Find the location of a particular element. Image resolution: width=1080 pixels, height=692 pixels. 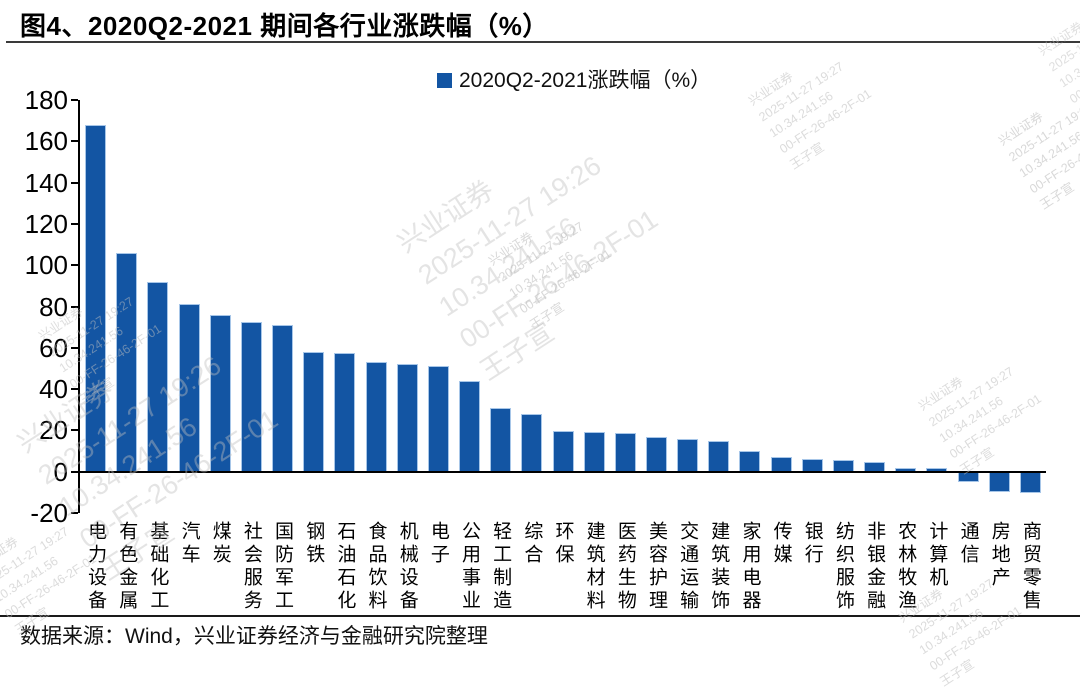

bar-医药生物 is located at coordinates (625, 452).